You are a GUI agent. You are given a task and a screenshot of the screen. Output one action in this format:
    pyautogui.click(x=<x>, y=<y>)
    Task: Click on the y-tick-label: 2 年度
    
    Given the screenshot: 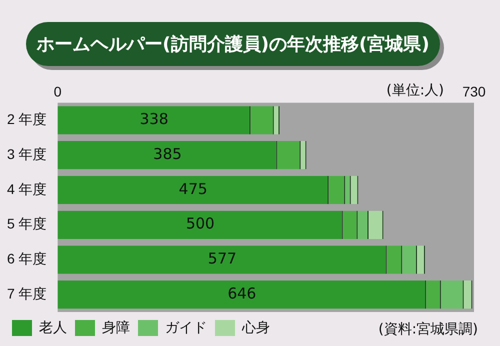 What is the action you would take?
    pyautogui.click(x=26, y=119)
    